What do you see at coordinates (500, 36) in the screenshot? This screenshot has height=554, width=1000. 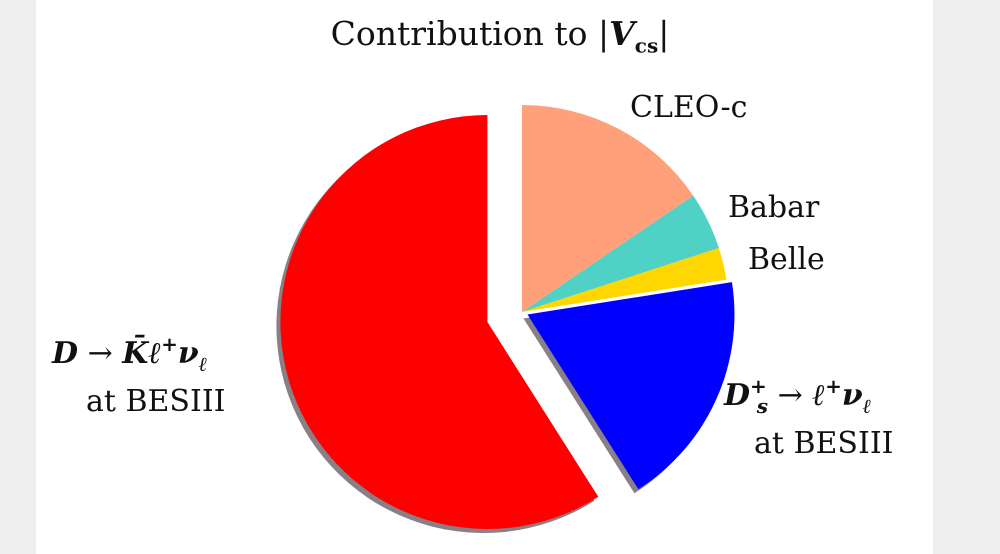 I see `chart-title: Contribution to |Vcs|` at bounding box center [500, 36].